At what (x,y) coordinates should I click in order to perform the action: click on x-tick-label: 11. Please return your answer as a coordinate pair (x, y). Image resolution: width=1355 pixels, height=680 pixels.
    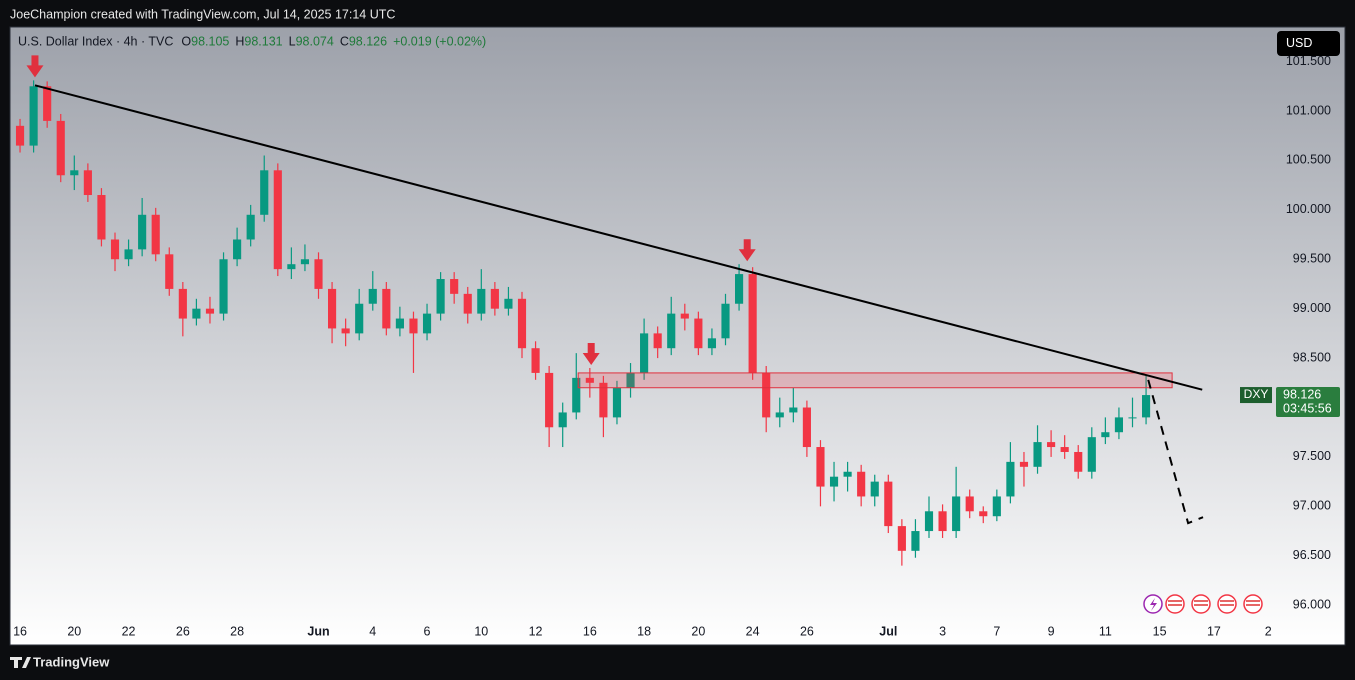
    Looking at the image, I should click on (1105, 631).